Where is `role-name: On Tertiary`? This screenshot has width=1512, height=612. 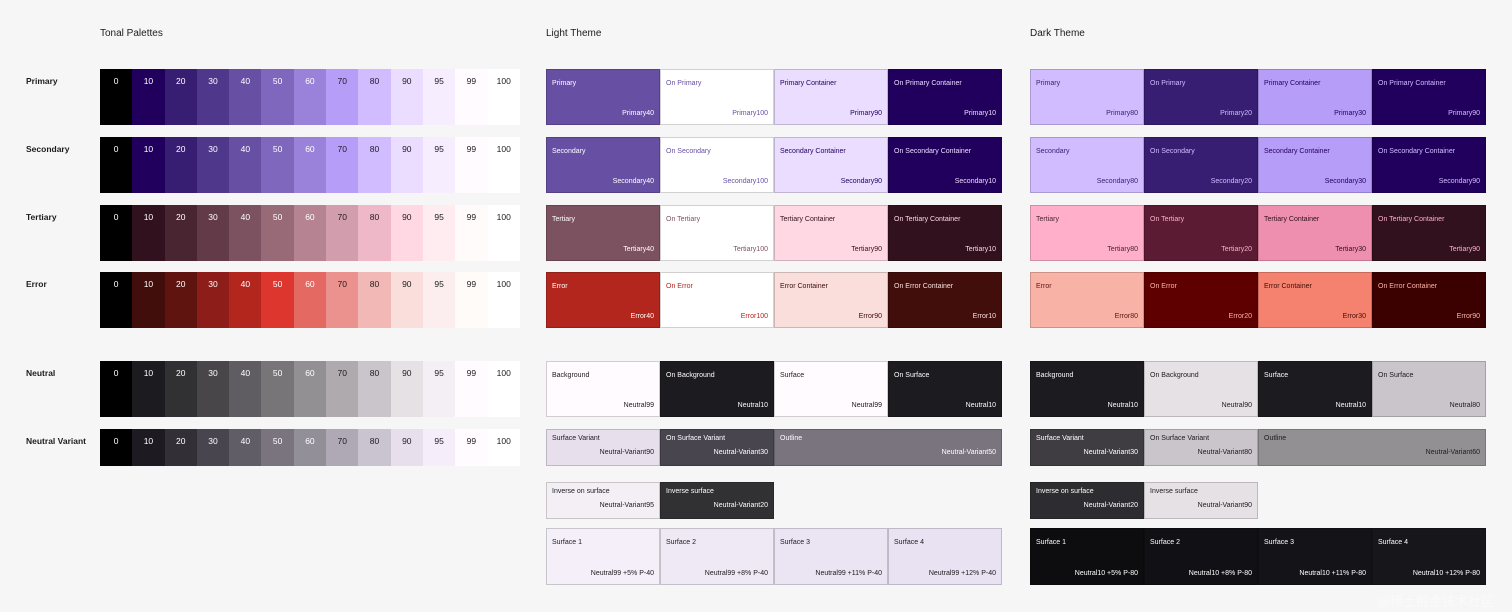
role-name: On Tertiary is located at coordinates (683, 219).